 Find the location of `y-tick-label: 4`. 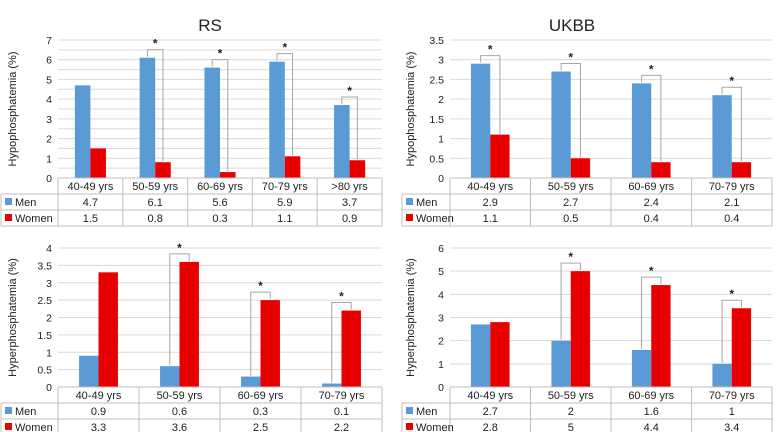

y-tick-label: 4 is located at coordinates (49, 100).